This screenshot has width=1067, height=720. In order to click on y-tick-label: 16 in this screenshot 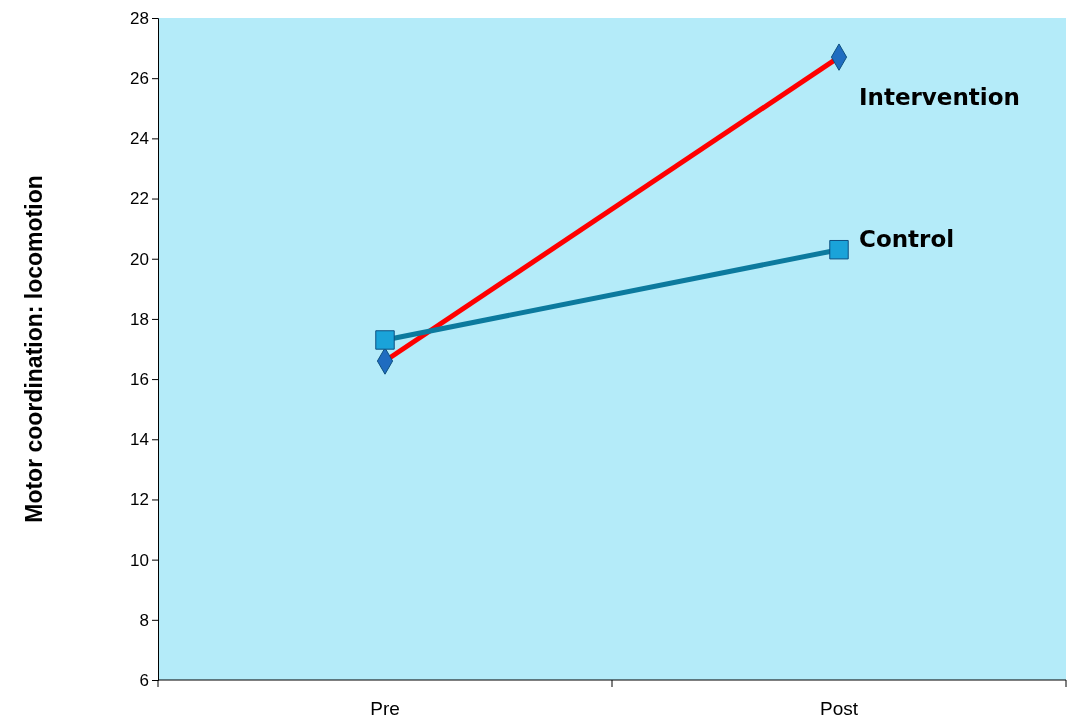, I will do `click(139, 380)`.